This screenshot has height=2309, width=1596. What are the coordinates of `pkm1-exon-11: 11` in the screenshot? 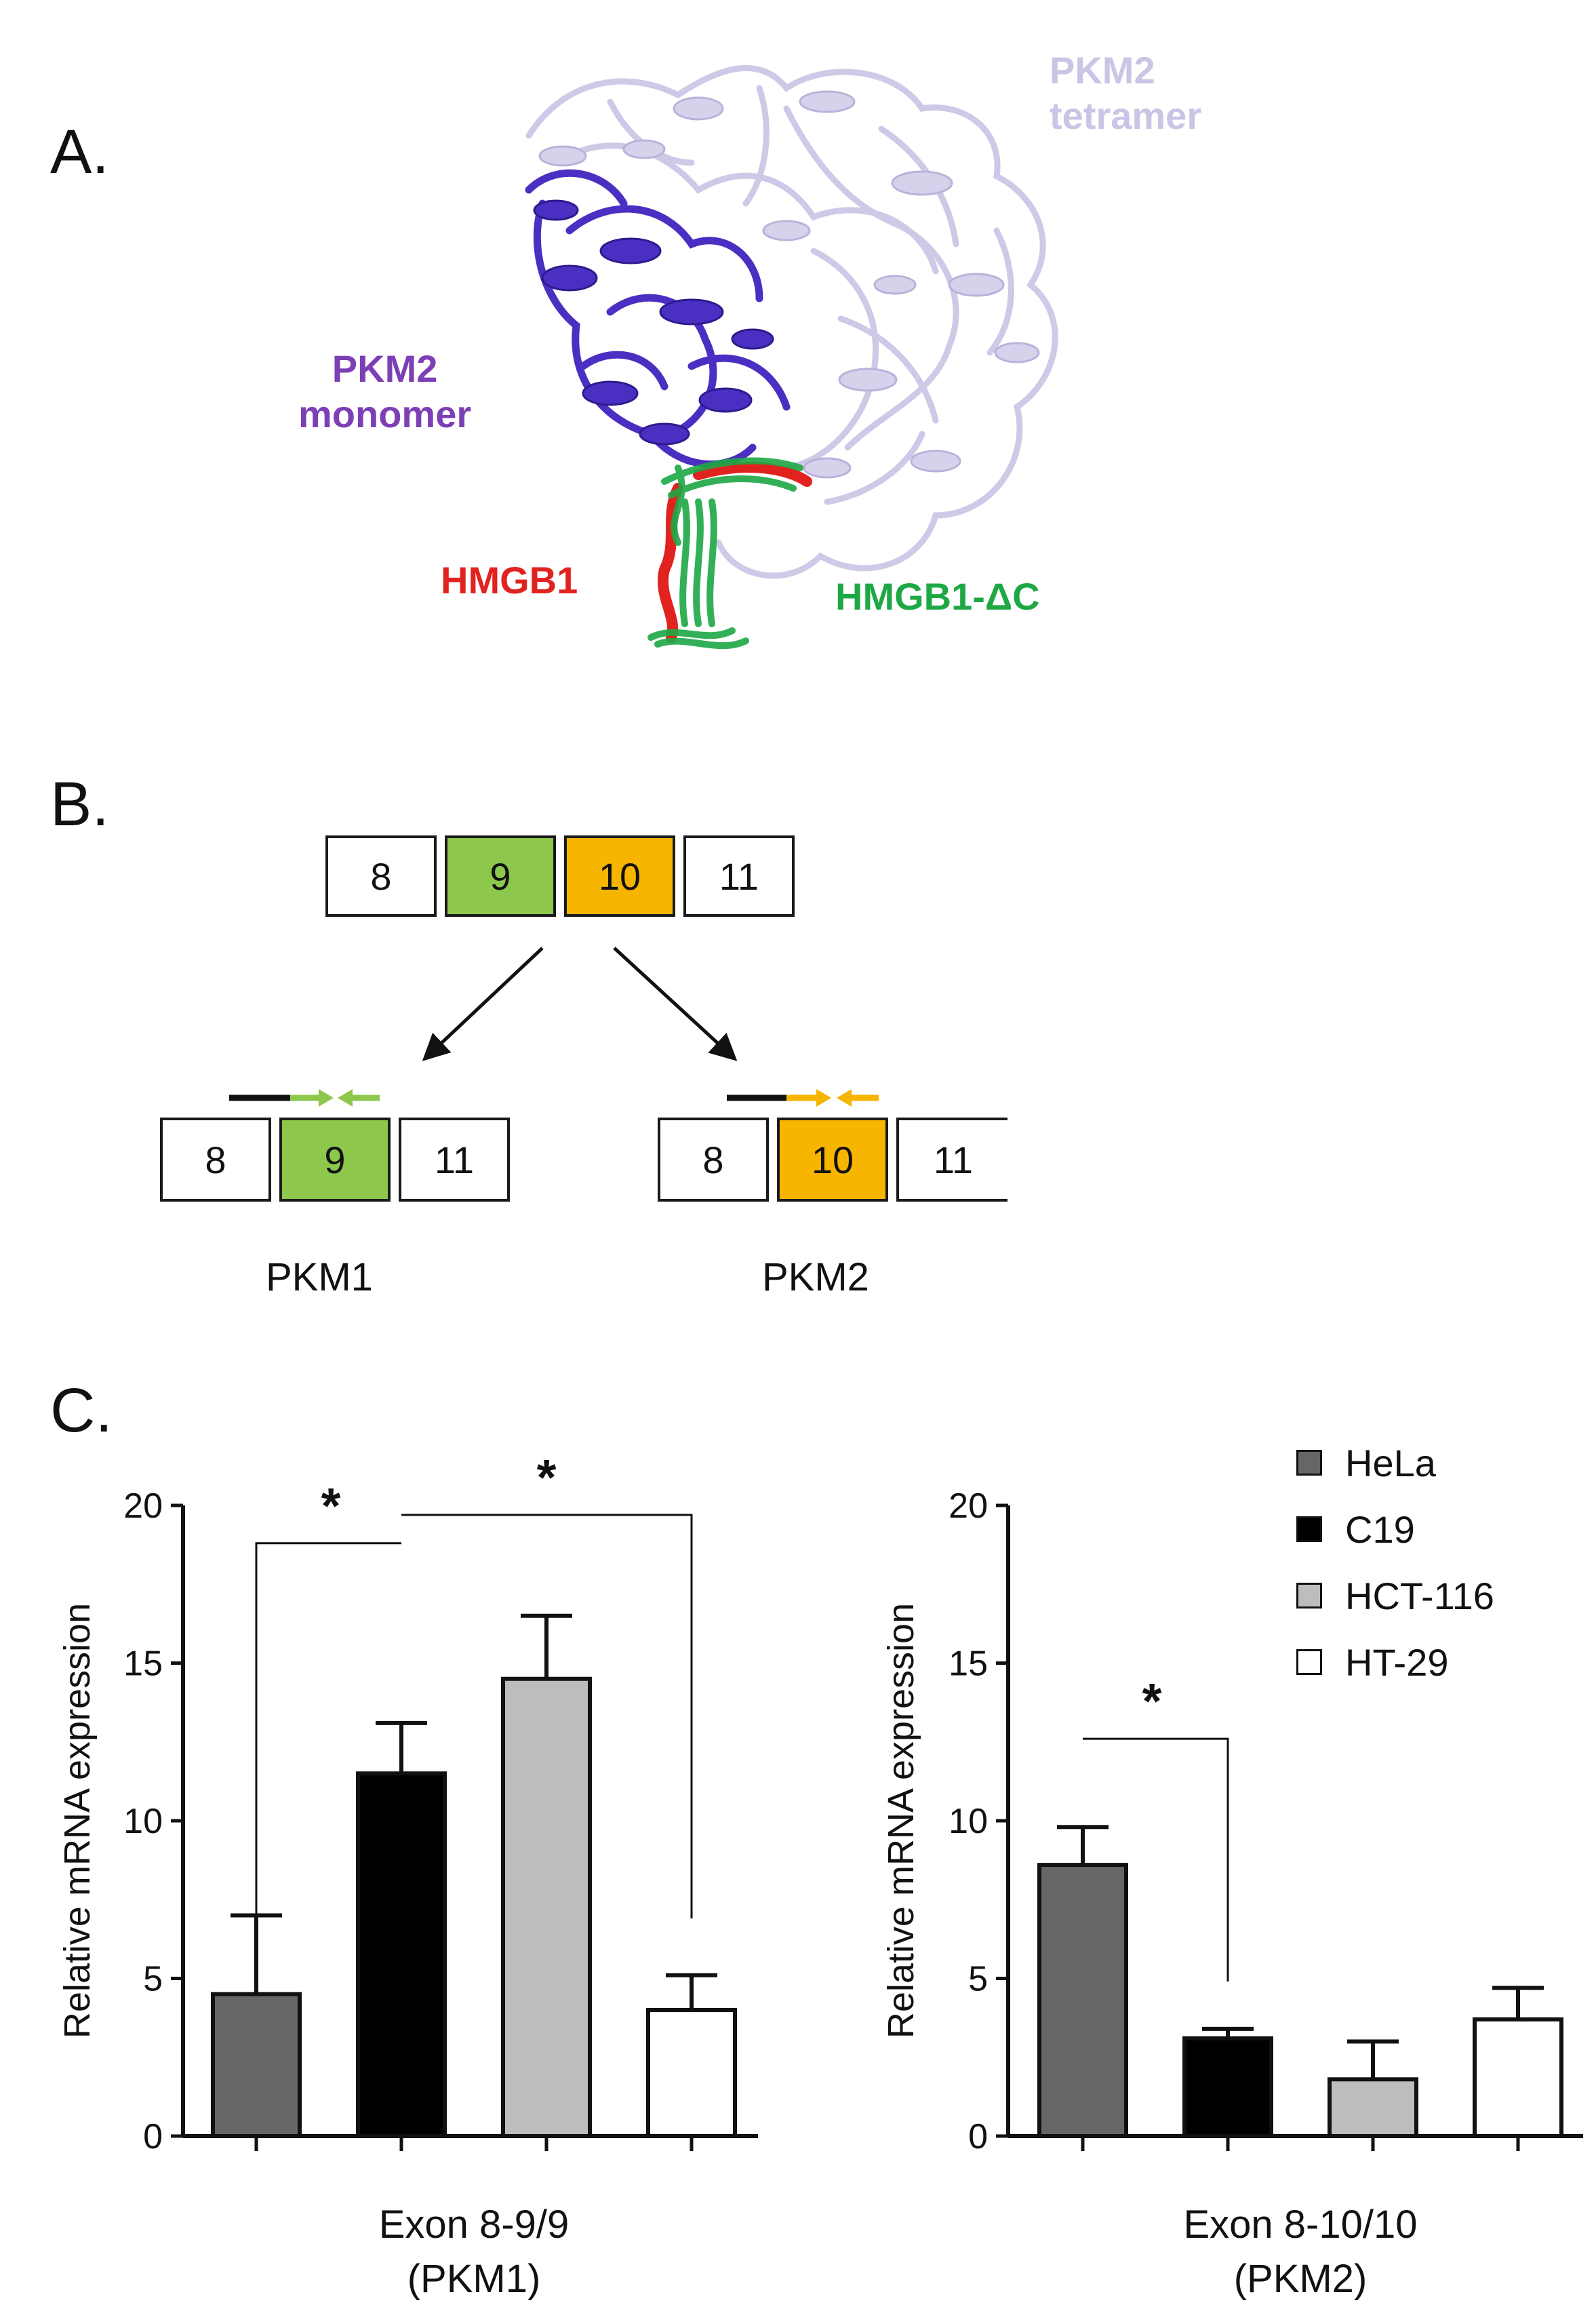 It's located at (454, 1160).